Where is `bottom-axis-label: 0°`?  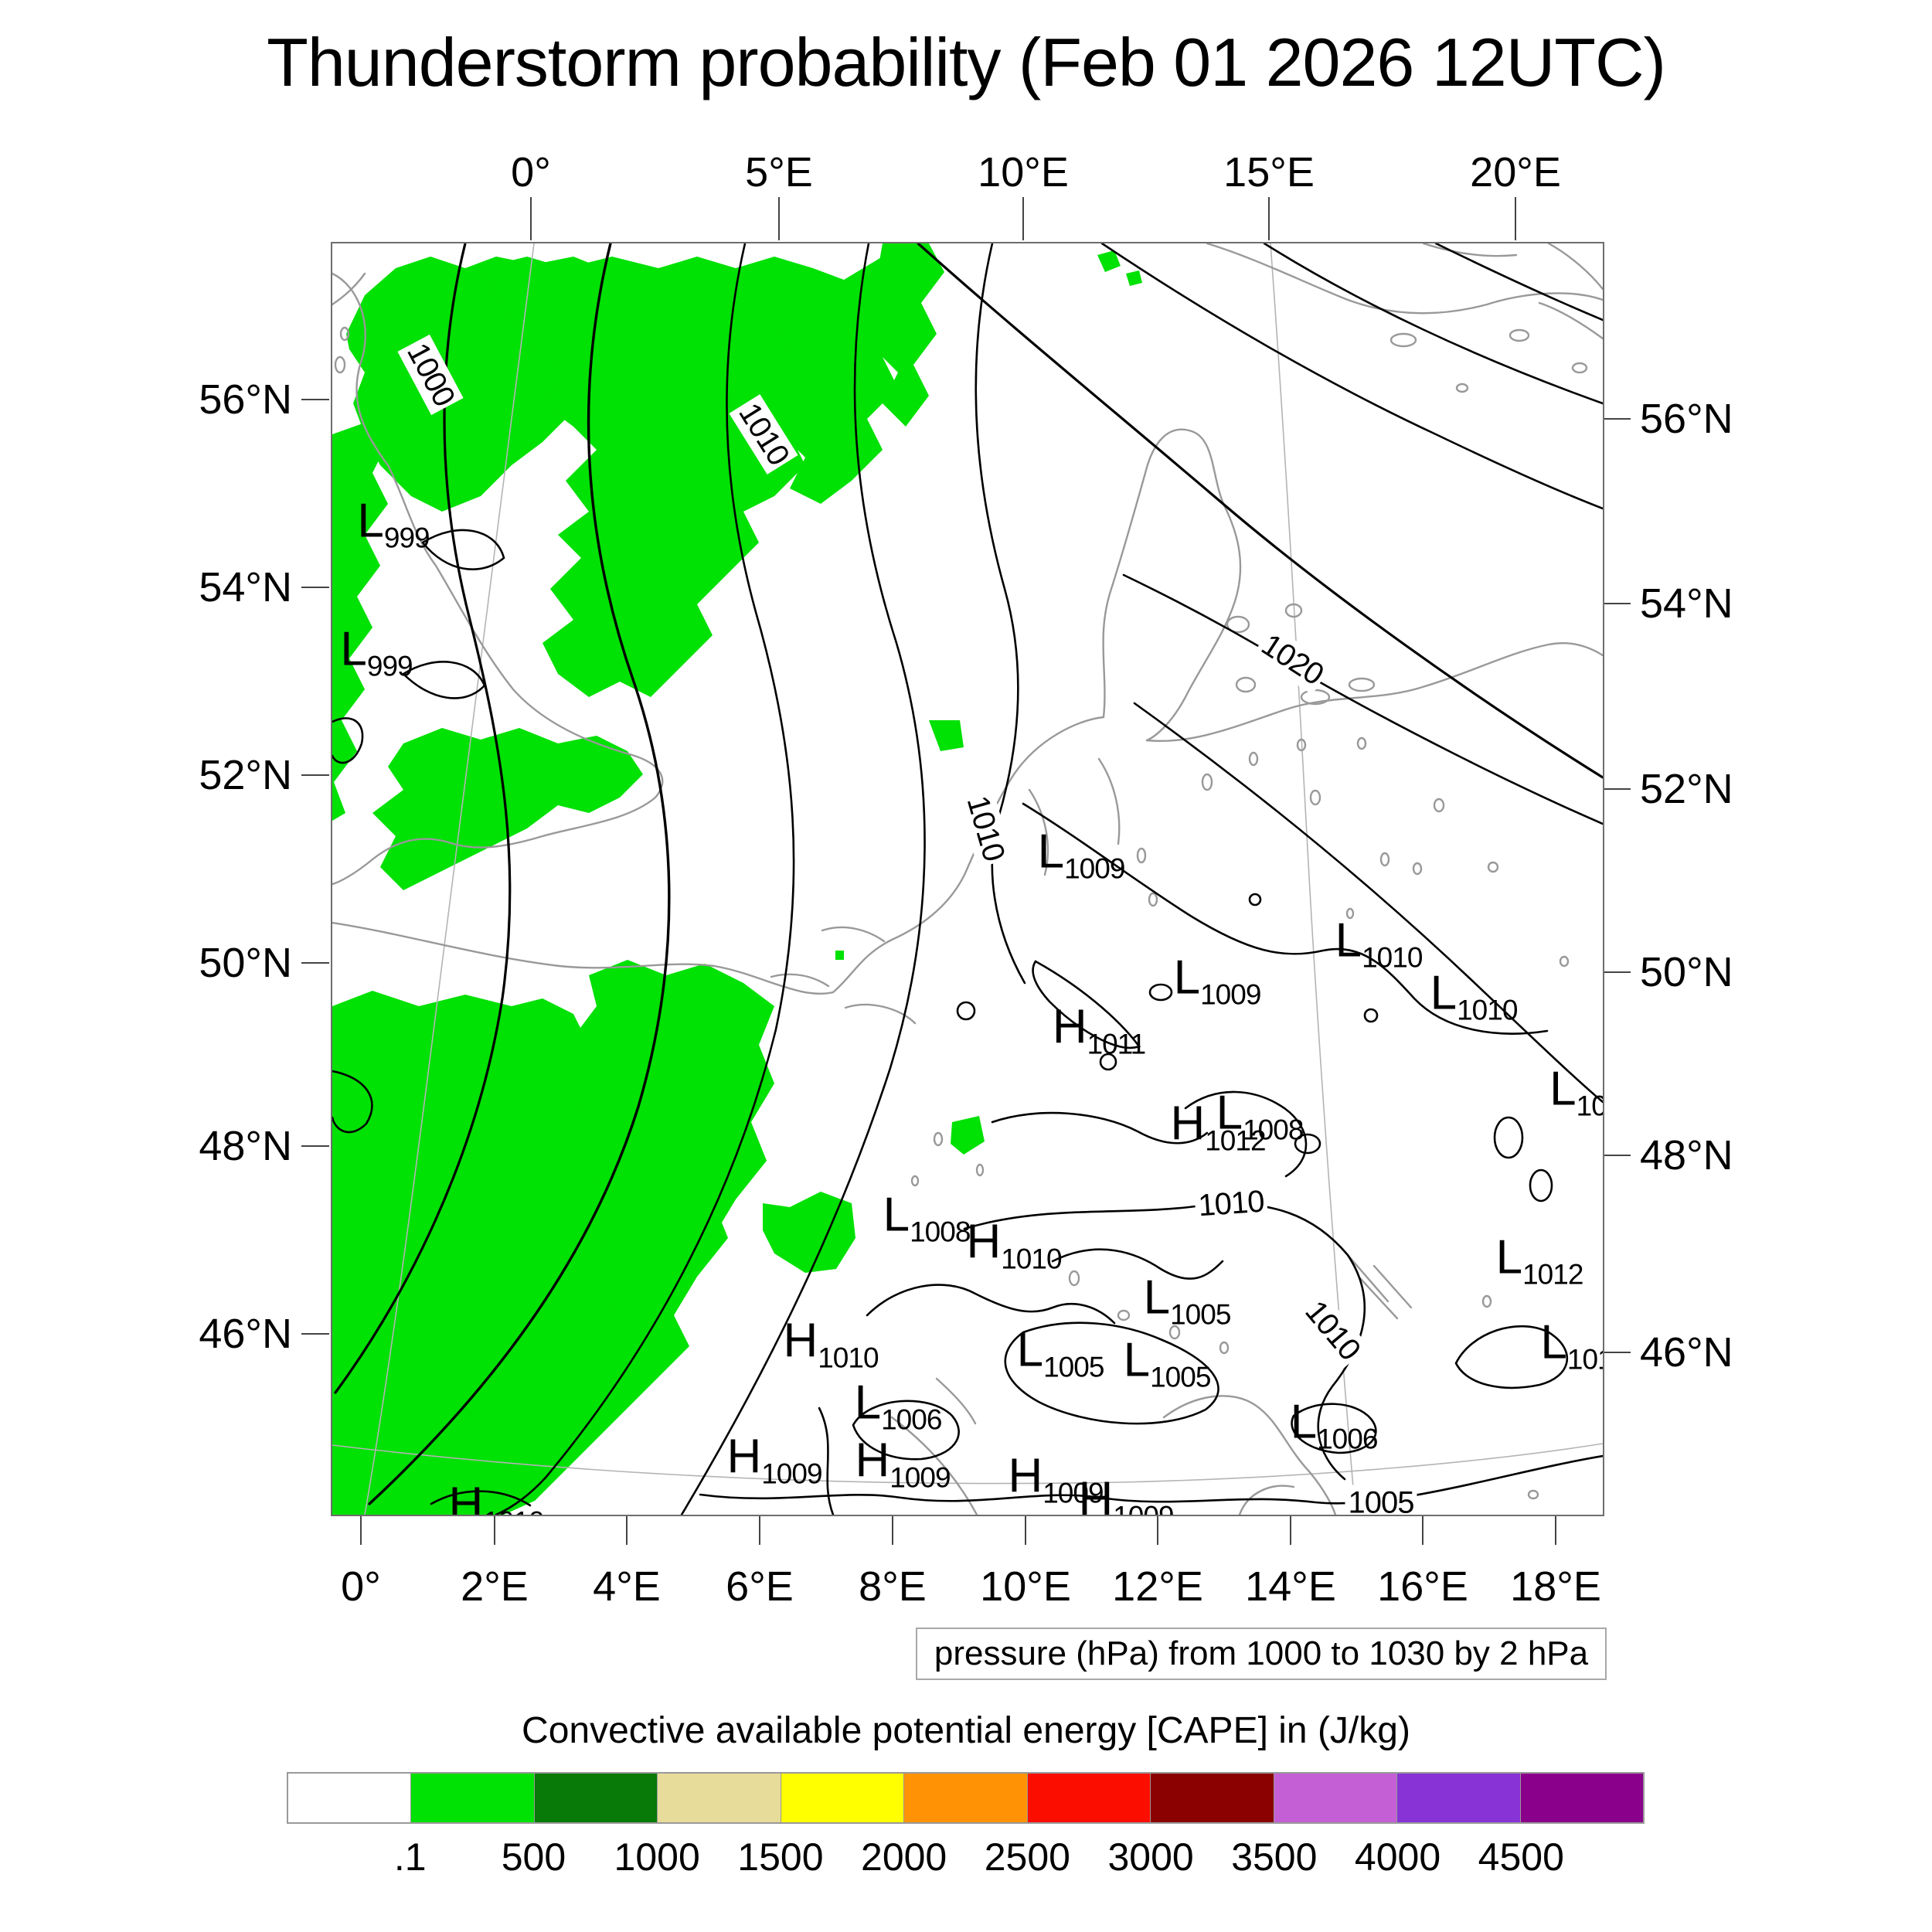
bottom-axis-label: 0° is located at coordinates (361, 1586).